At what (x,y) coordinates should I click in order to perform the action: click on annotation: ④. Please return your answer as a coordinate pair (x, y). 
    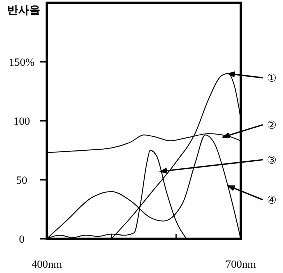
    Looking at the image, I should click on (272, 201).